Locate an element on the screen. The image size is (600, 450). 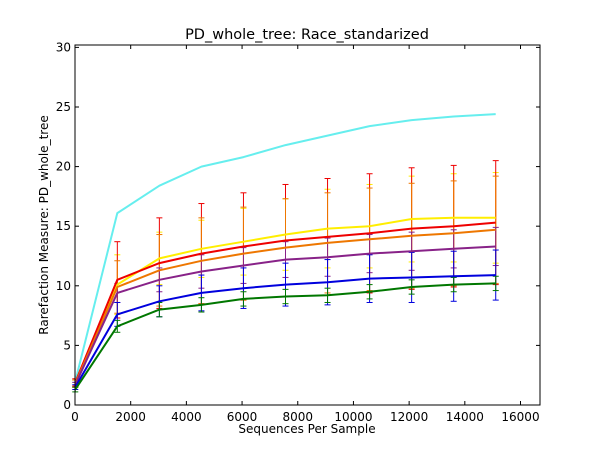
y-axis-label: Rarefaction Measure: PD_whole_tree is located at coordinates (44, 224).